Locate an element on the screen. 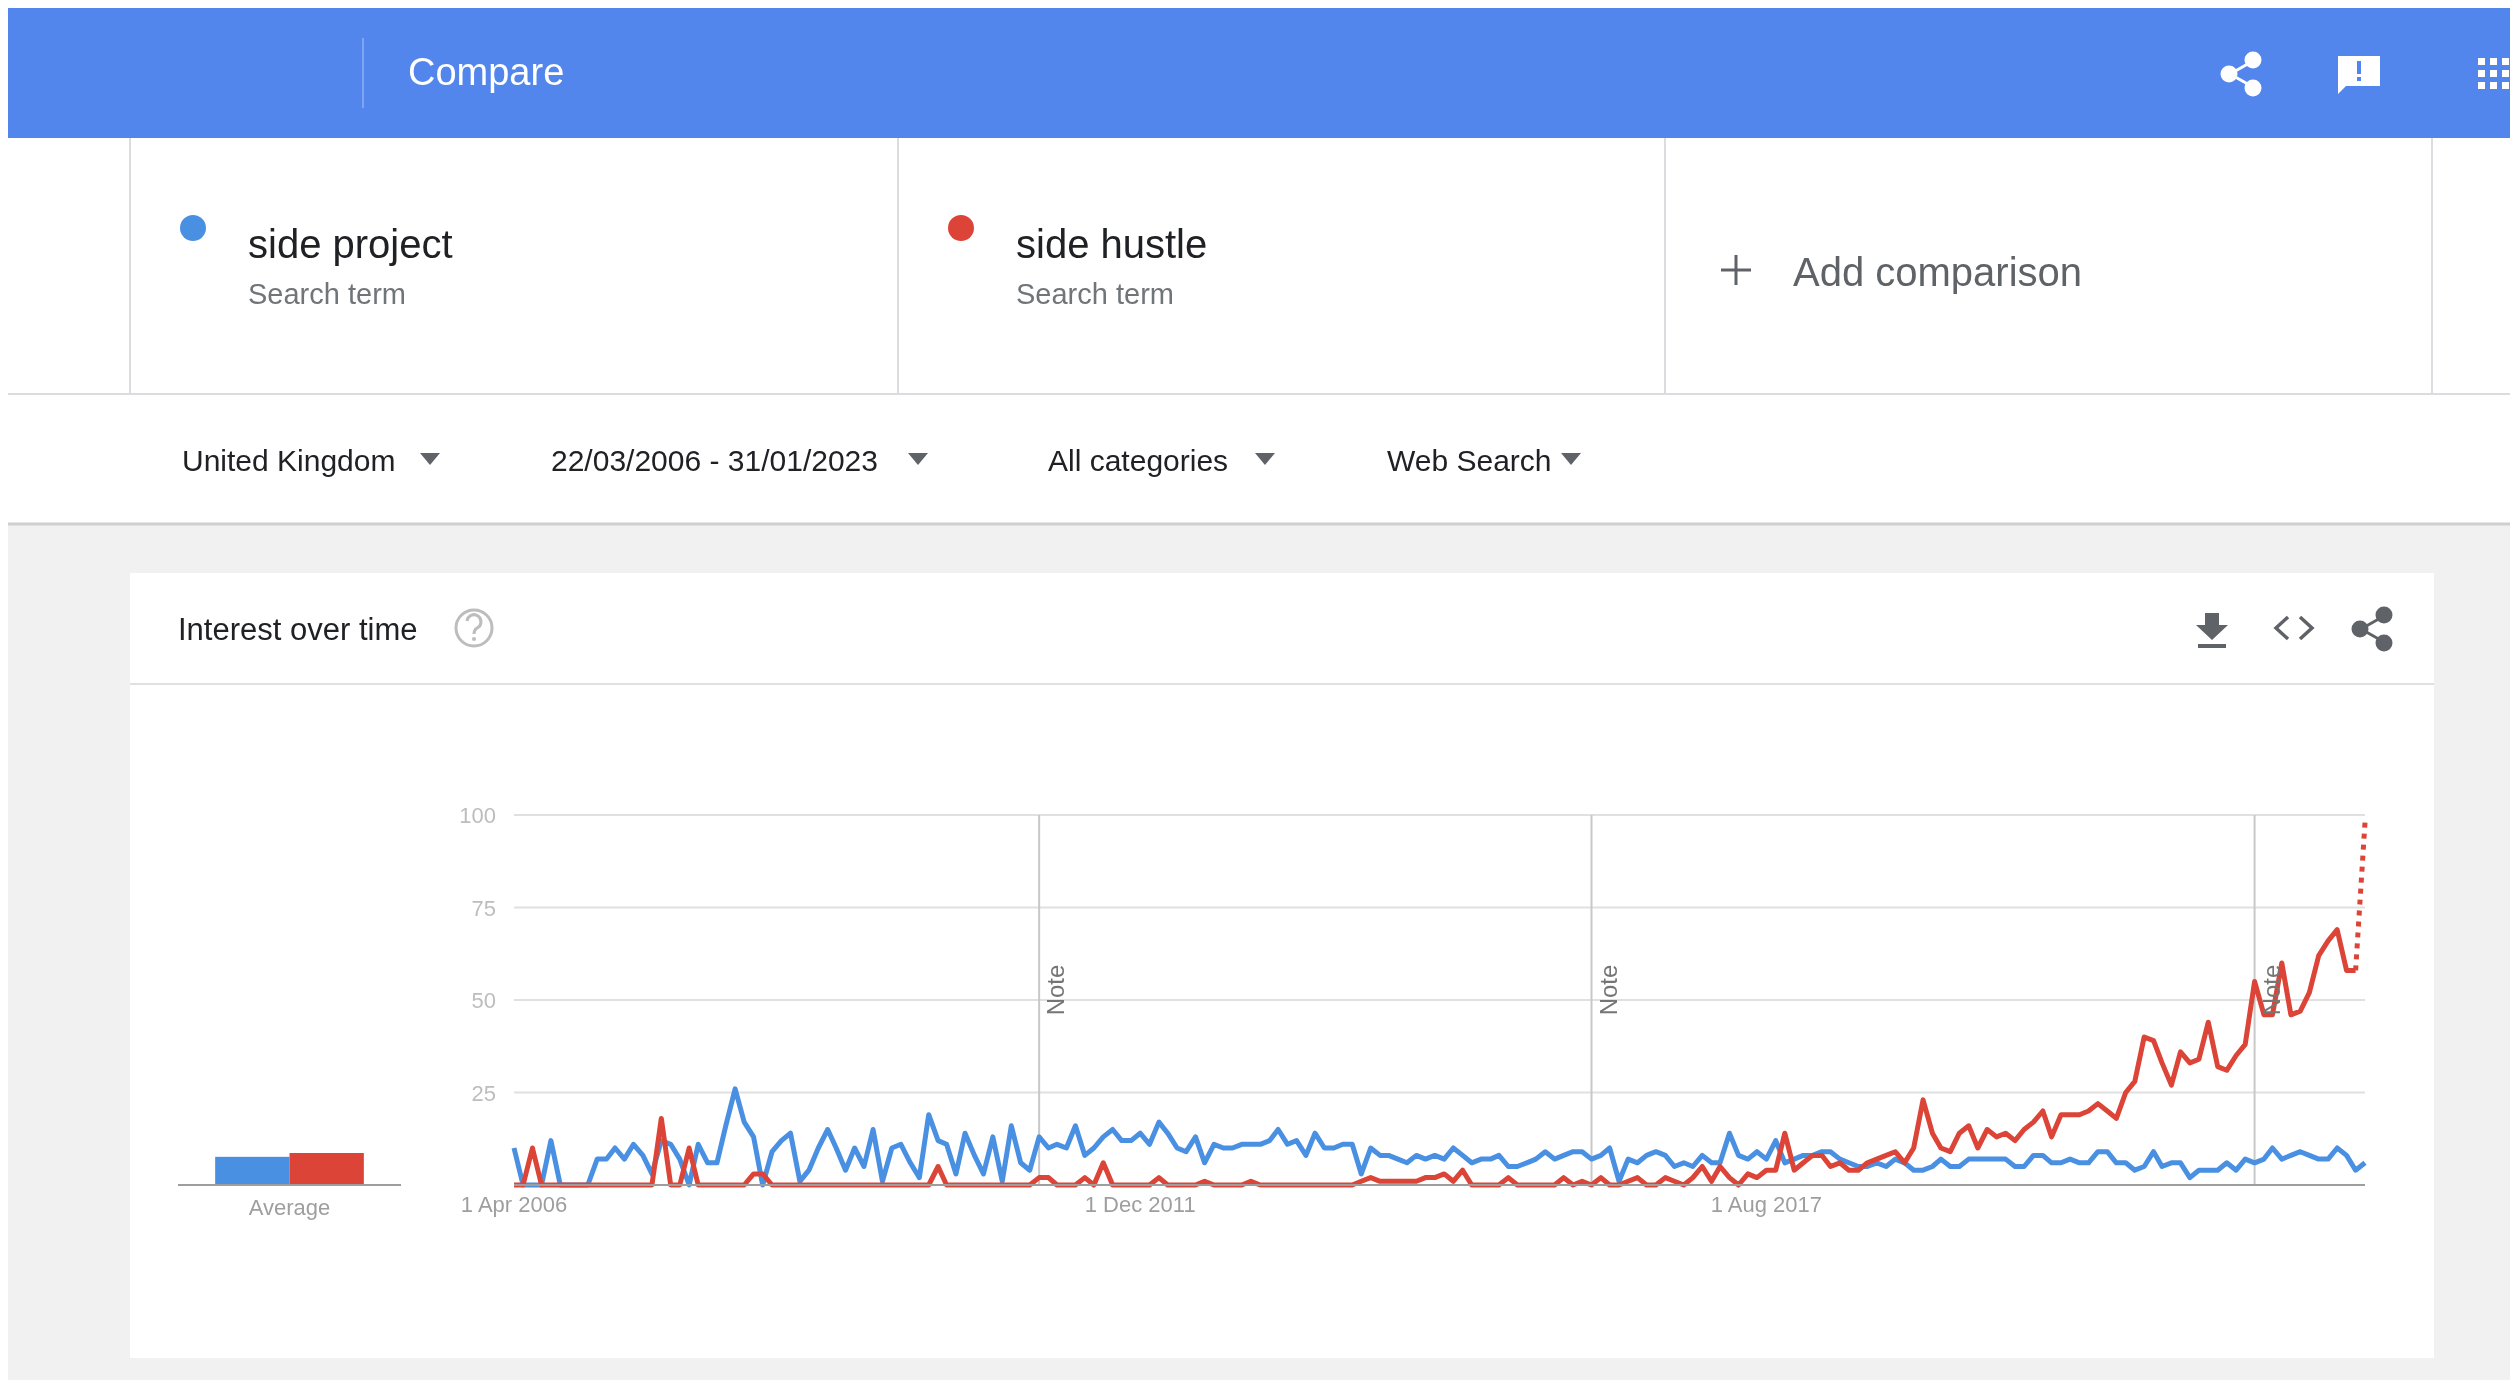  text: Add comparison is located at coordinates (1938, 272).